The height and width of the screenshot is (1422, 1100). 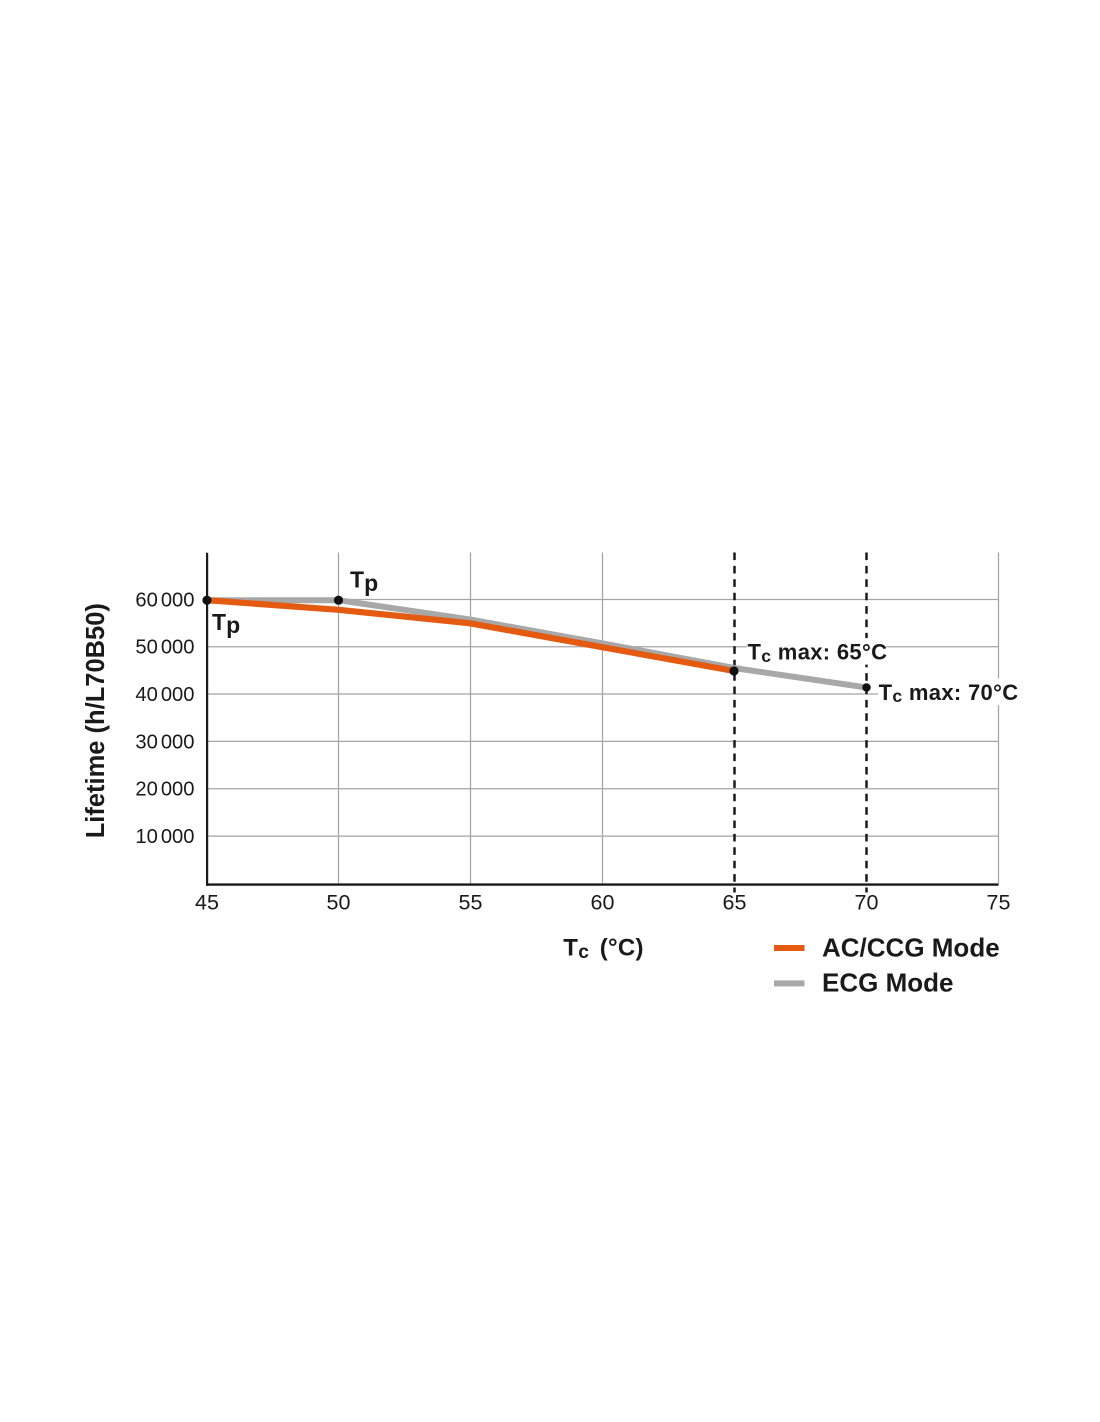 What do you see at coordinates (603, 949) in the screenshot?
I see `svg-text: Tc (°C)` at bounding box center [603, 949].